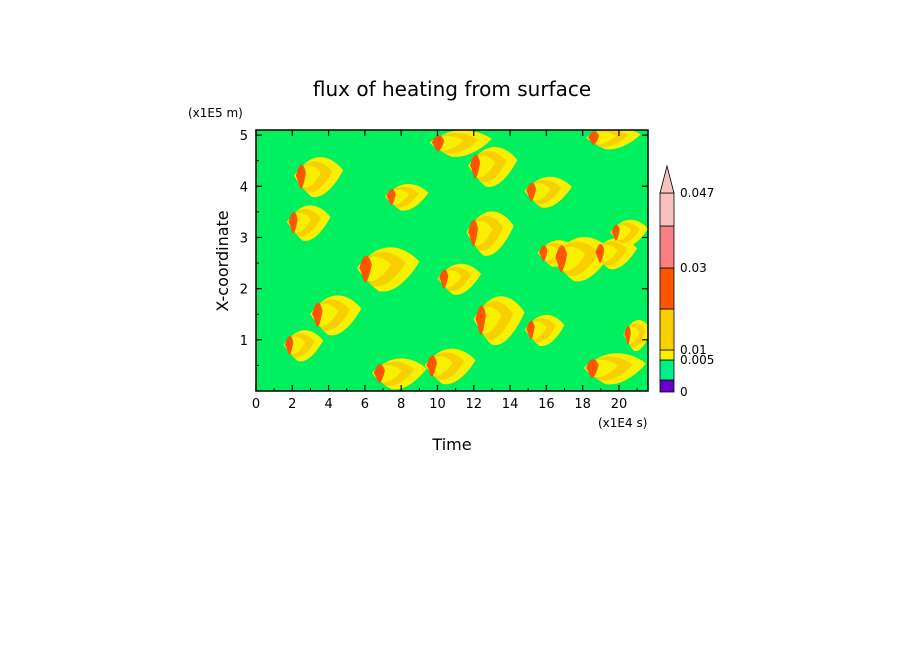  Describe the element at coordinates (215, 113) in the screenshot. I see `y-axis-unit: (x1E5 m)` at that location.